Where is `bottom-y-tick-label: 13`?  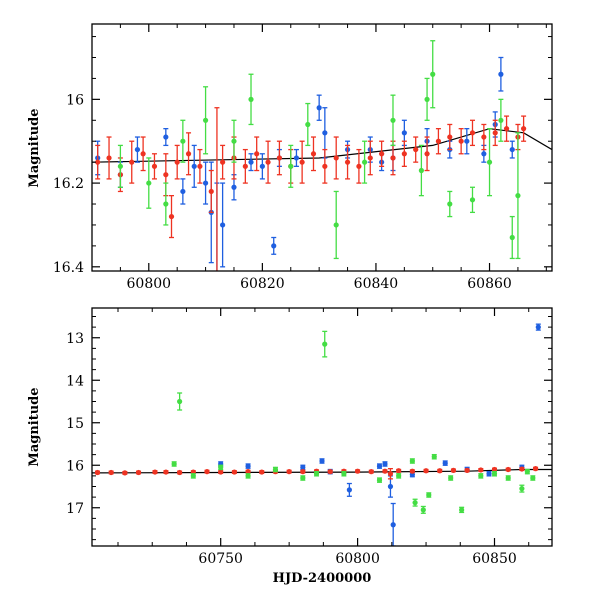 bottom-y-tick-label: 13 is located at coordinates (75, 339).